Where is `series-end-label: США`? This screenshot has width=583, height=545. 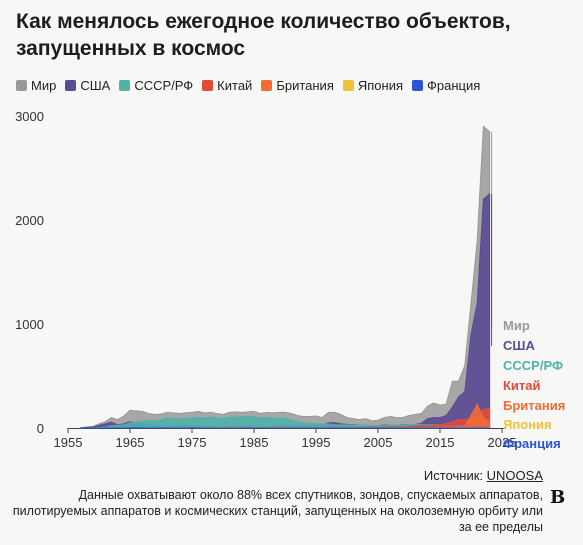
series-end-label: США is located at coordinates (519, 345).